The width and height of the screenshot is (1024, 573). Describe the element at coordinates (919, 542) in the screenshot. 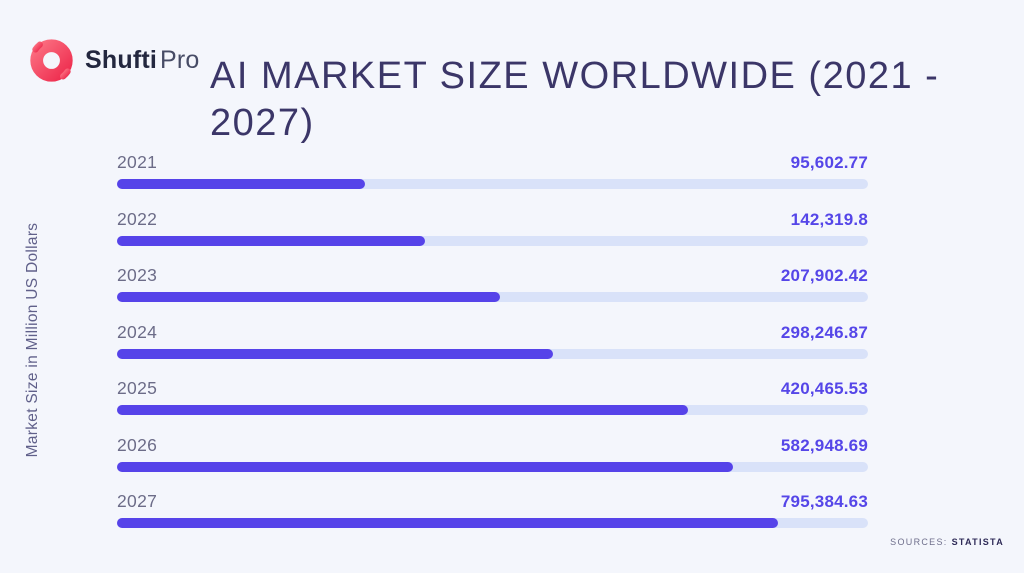

I see `sources-label: SOURCES:` at that location.